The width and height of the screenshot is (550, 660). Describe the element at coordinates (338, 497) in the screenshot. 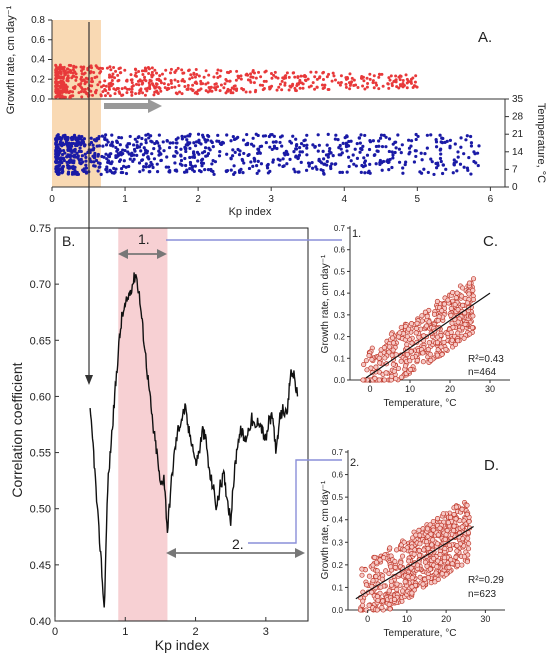

I see `inset-ytick-label: 0.5` at that location.